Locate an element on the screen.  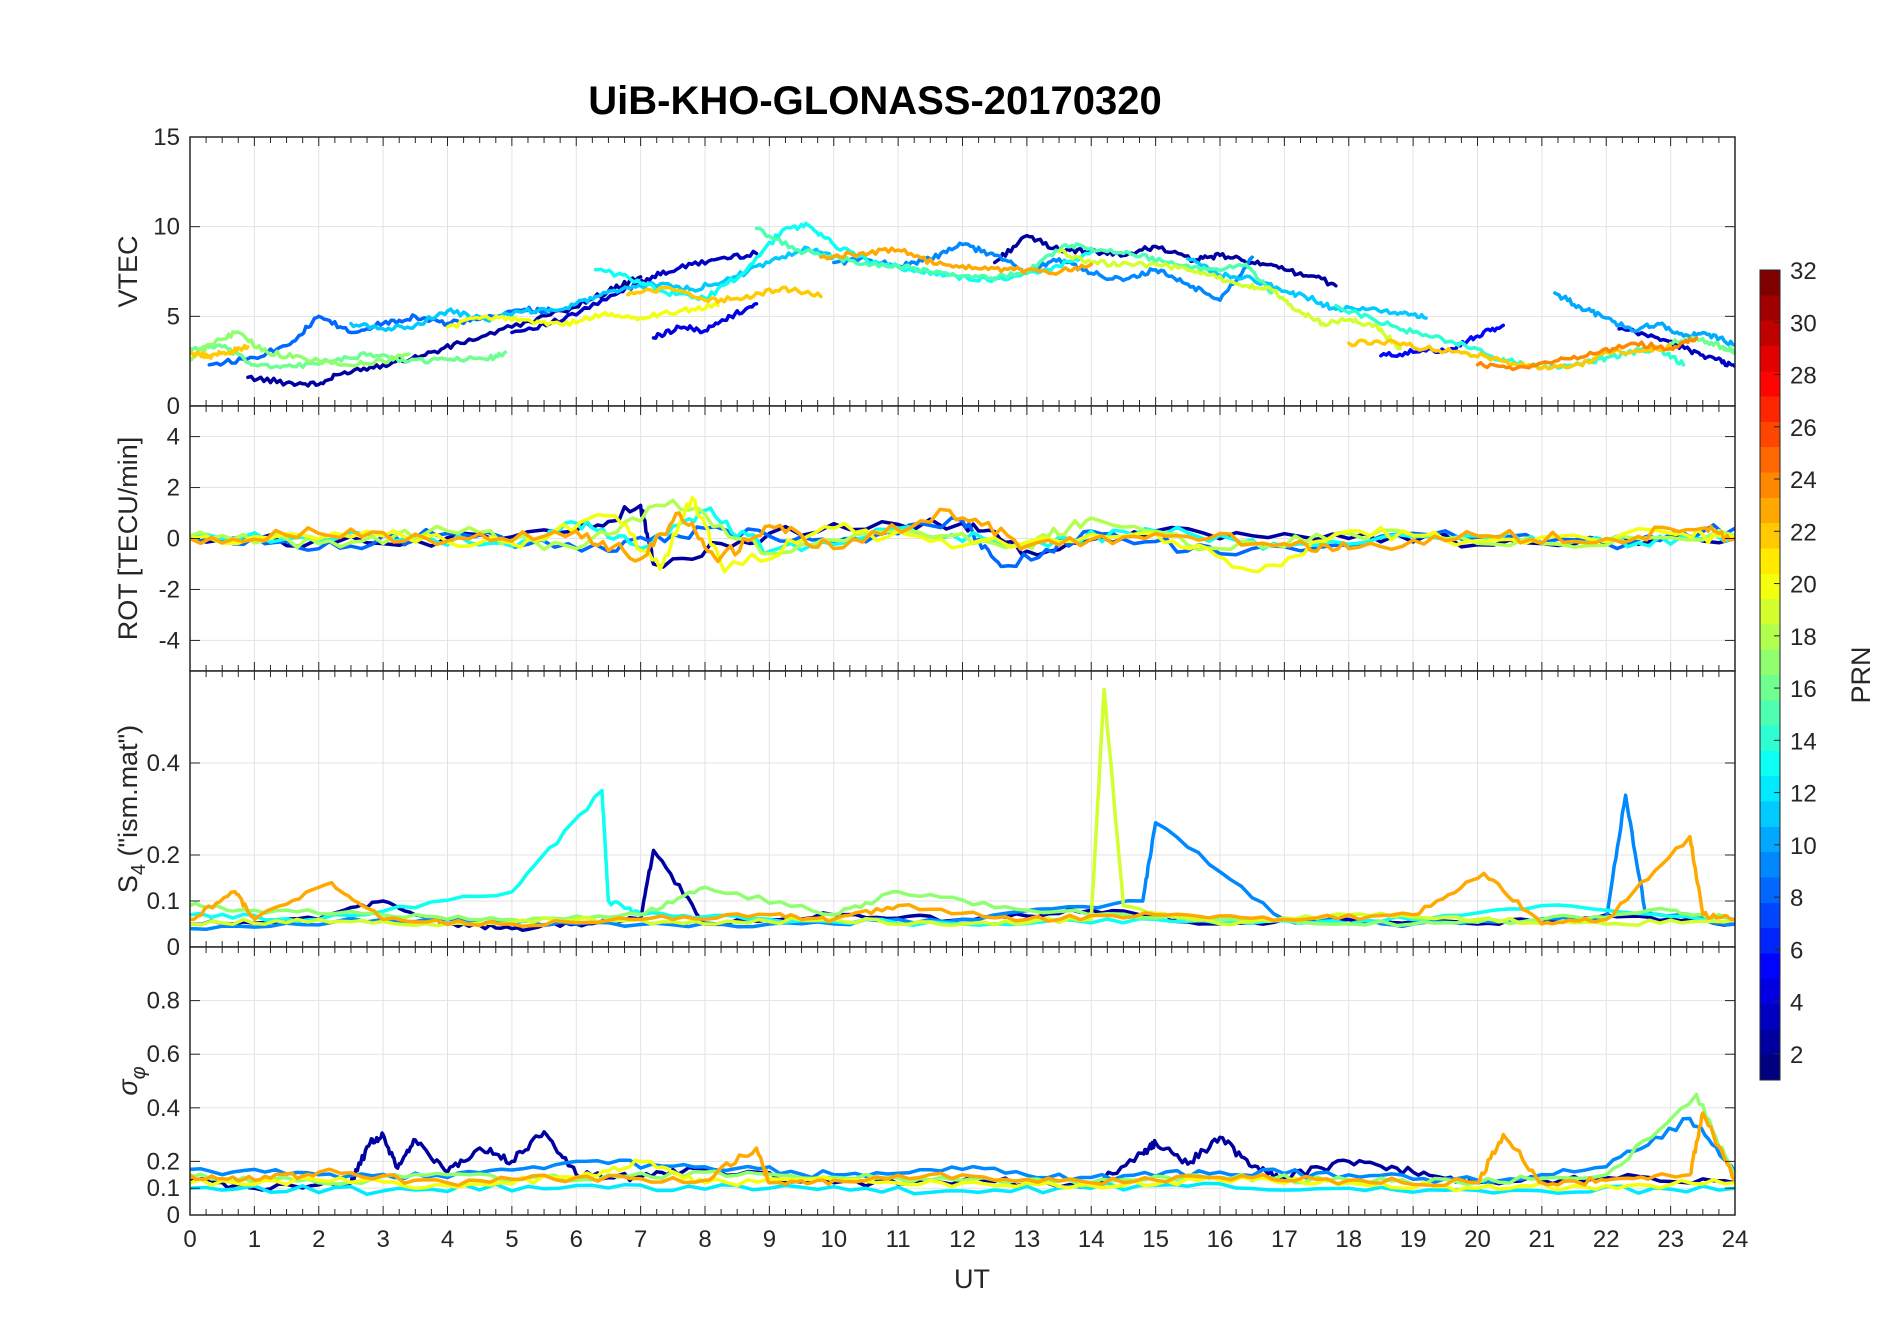
x-tick-label: 20 is located at coordinates (1477, 1239).